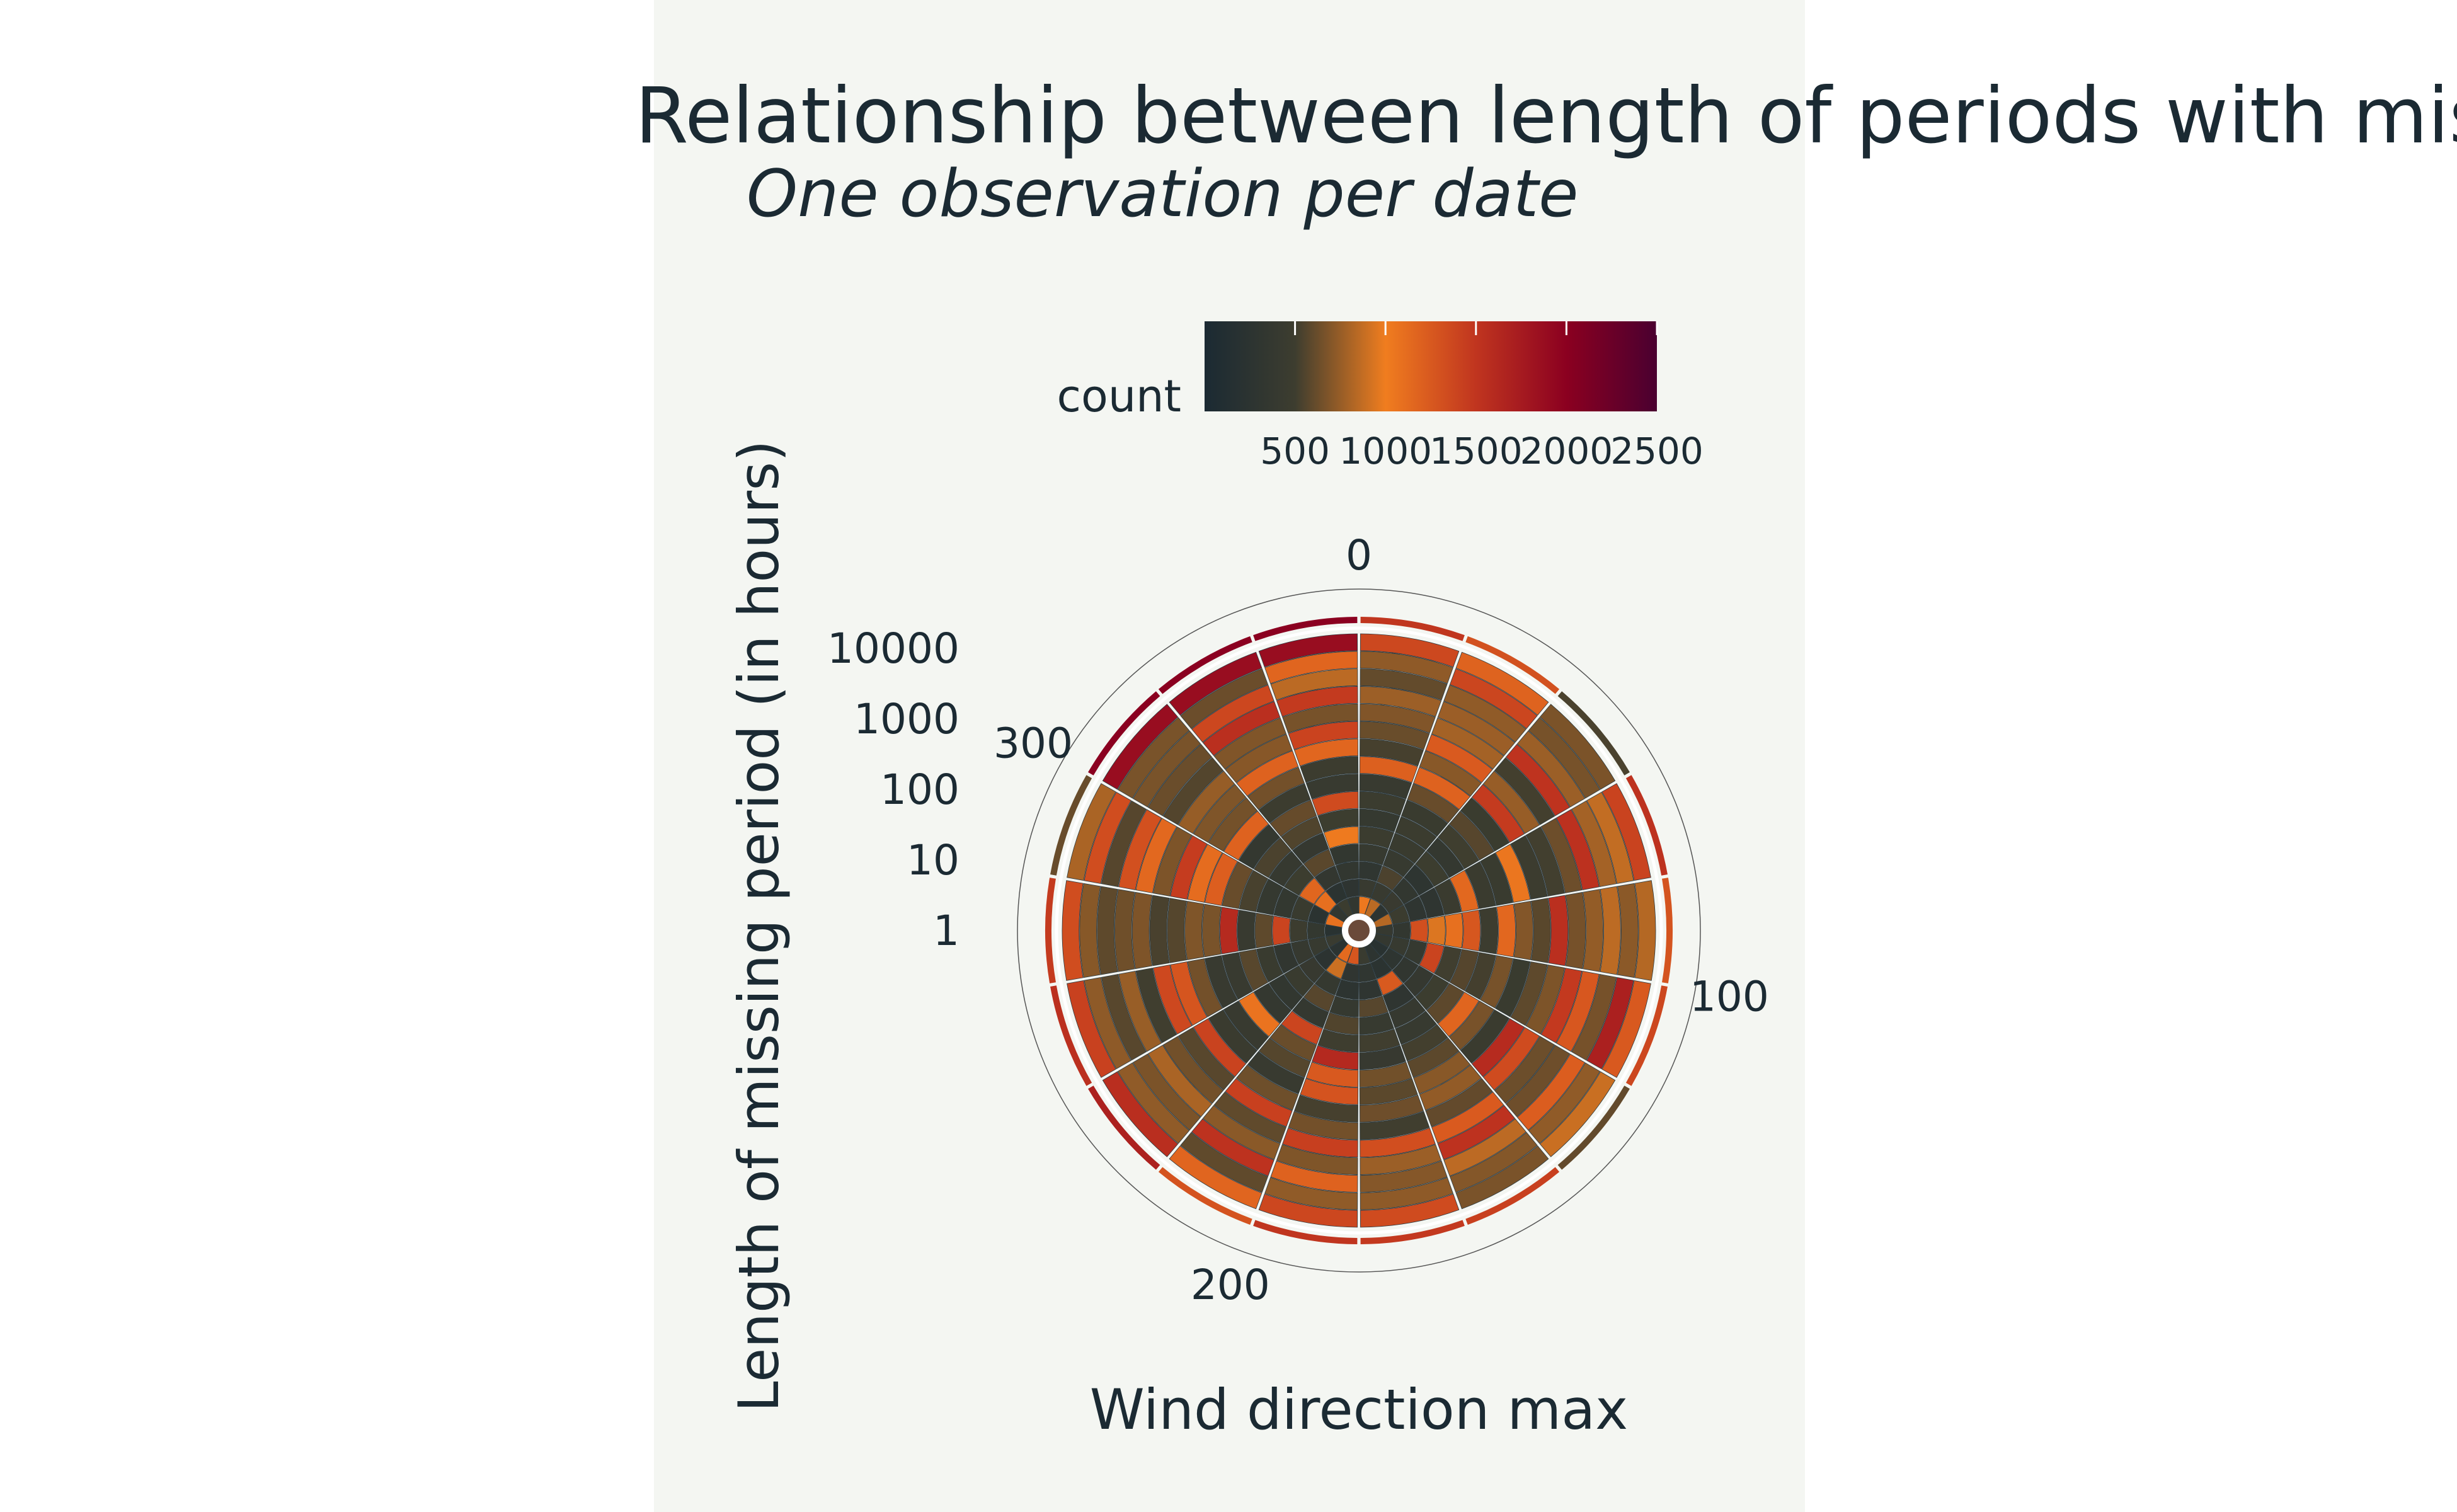  Describe the element at coordinates (1359, 1409) in the screenshot. I see `x-axis-label: Wind direction max` at that location.